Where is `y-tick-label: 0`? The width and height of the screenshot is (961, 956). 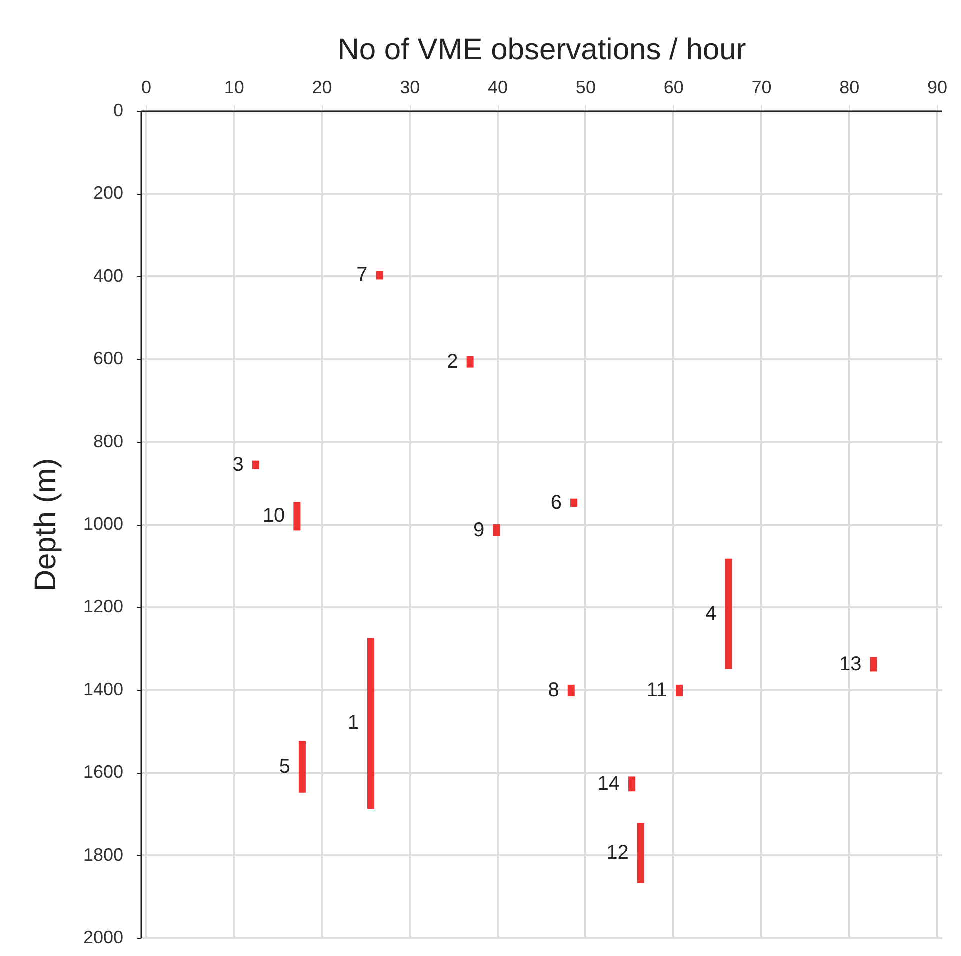 y-tick-label: 0 is located at coordinates (118, 110).